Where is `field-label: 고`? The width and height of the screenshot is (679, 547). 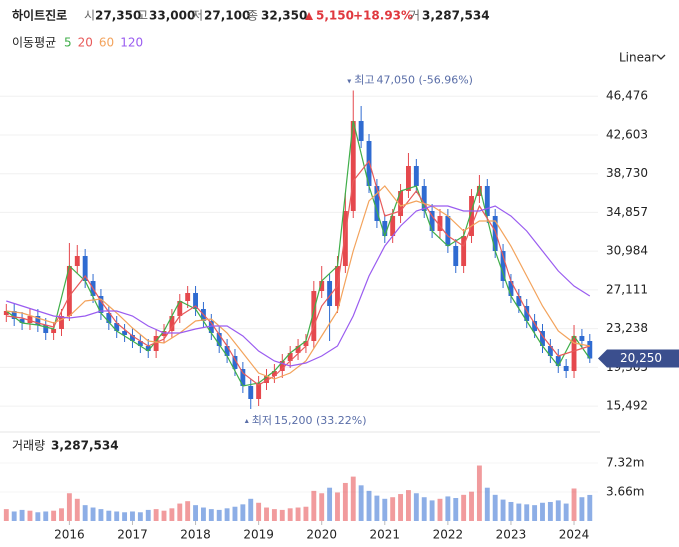
field-label: 고 is located at coordinates (142, 16).